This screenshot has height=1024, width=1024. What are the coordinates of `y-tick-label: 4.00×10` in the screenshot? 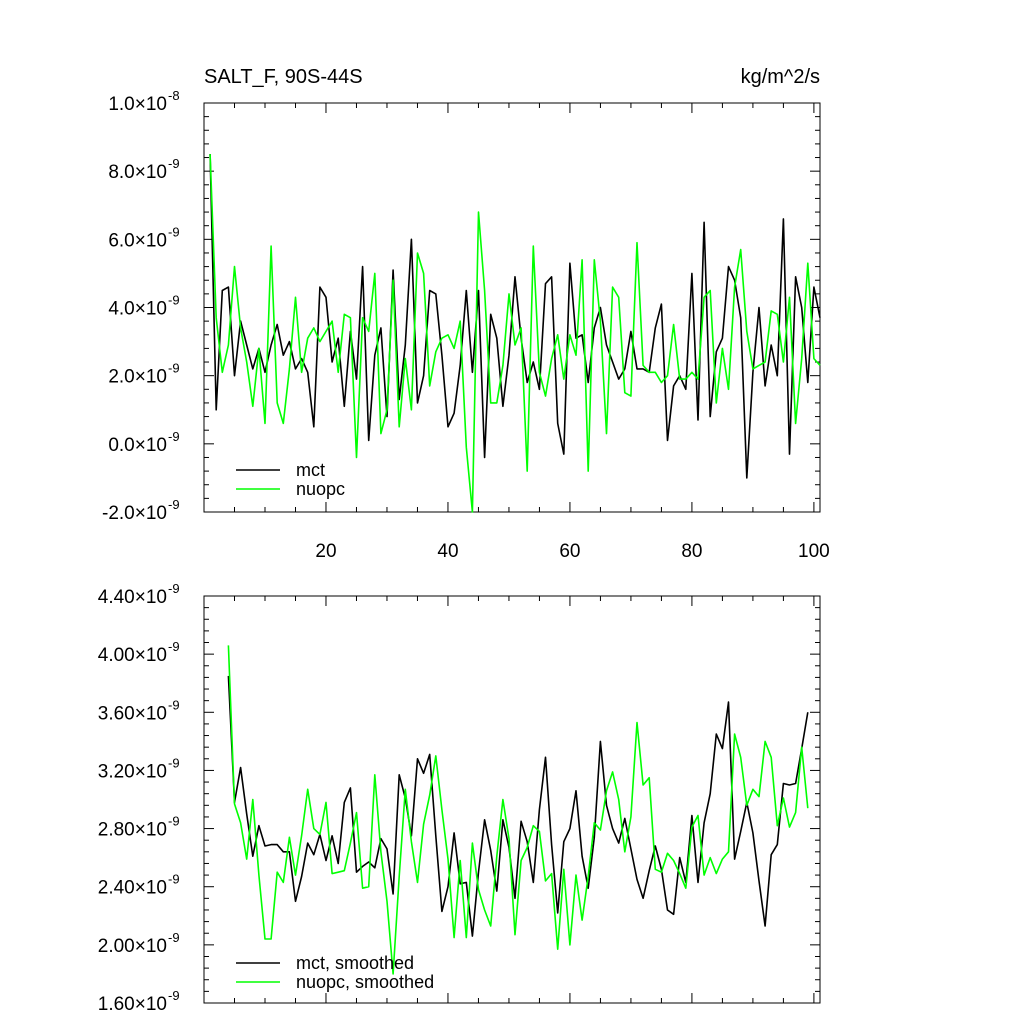 It's located at (132, 655).